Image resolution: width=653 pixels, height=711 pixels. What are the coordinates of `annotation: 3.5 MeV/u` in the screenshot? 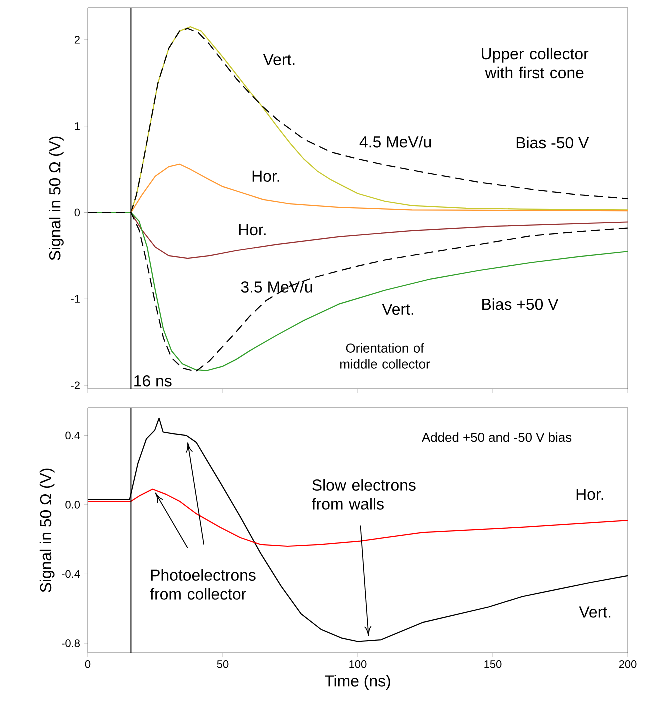 It's located at (276, 287).